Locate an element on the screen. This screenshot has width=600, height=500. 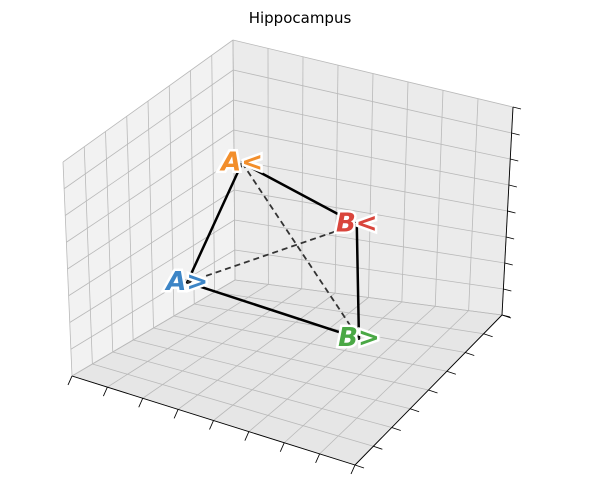
network-edges is located at coordinates (273, 250).